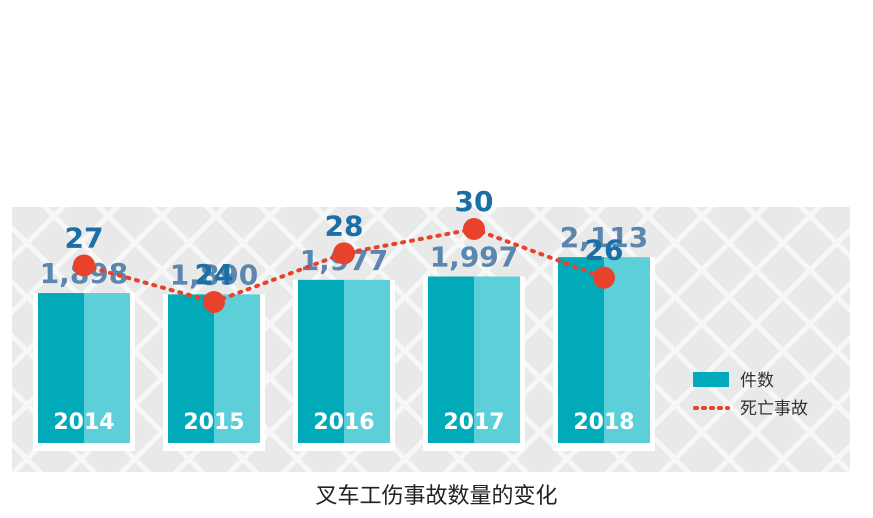  What do you see at coordinates (436, 496) in the screenshot?
I see `chart-title: 叉车工伤事故数量的变化` at bounding box center [436, 496].